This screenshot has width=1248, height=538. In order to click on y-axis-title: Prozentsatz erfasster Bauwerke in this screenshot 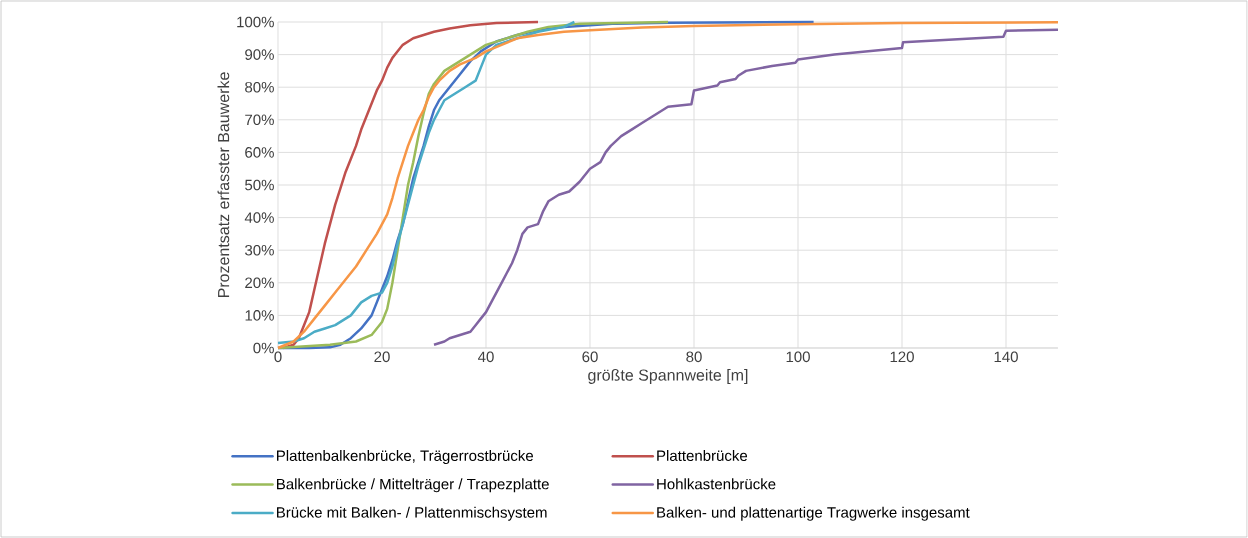, I will do `click(223, 185)`.